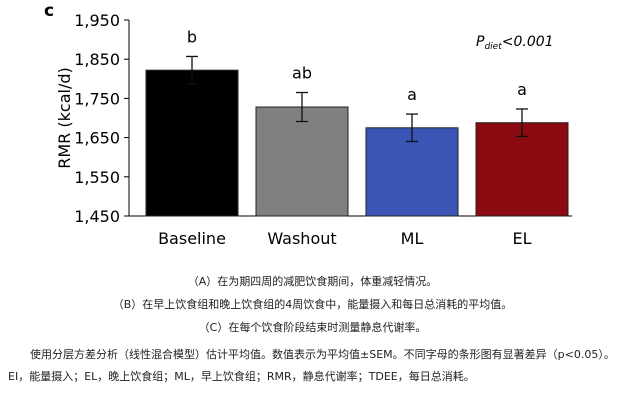 The image size is (625, 413). What do you see at coordinates (49, 11) in the screenshot?
I see `panel-label: c` at bounding box center [49, 11].